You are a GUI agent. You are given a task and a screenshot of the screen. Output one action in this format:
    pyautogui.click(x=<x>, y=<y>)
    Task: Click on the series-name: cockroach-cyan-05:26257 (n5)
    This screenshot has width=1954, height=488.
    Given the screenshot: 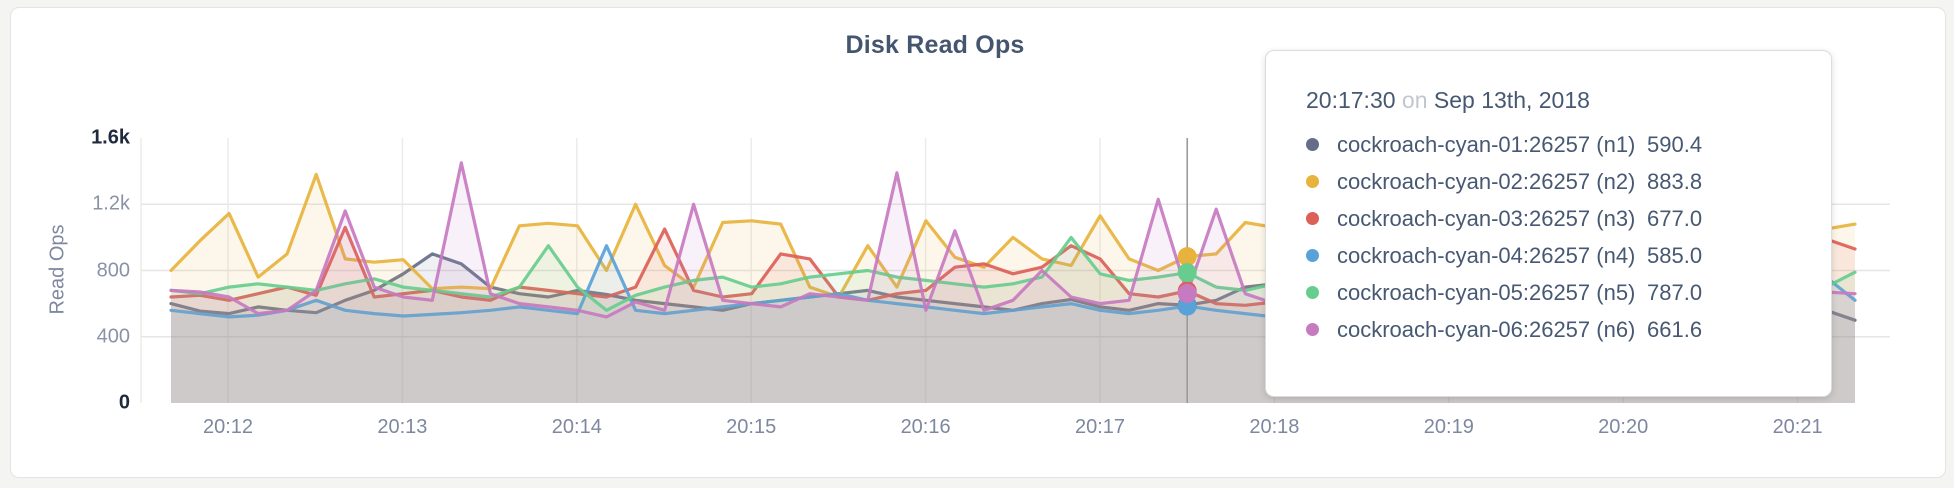 What is the action you would take?
    pyautogui.click(x=1486, y=292)
    